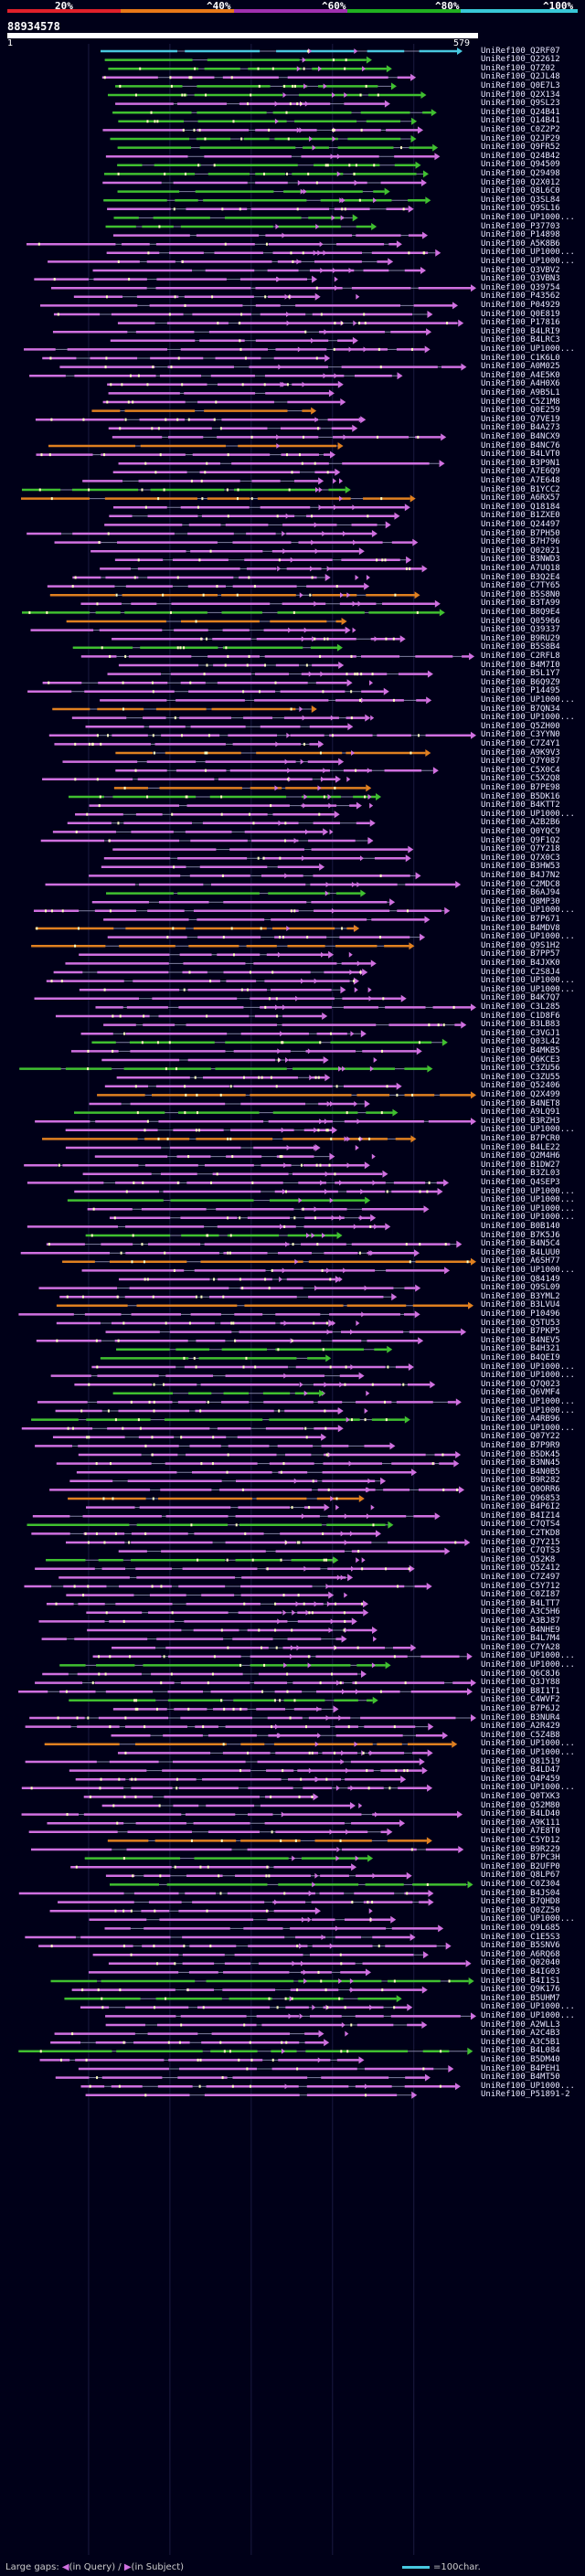  Describe the element at coordinates (520, 1384) in the screenshot. I see `hit-label: UniRef100_Q7Q023` at that location.